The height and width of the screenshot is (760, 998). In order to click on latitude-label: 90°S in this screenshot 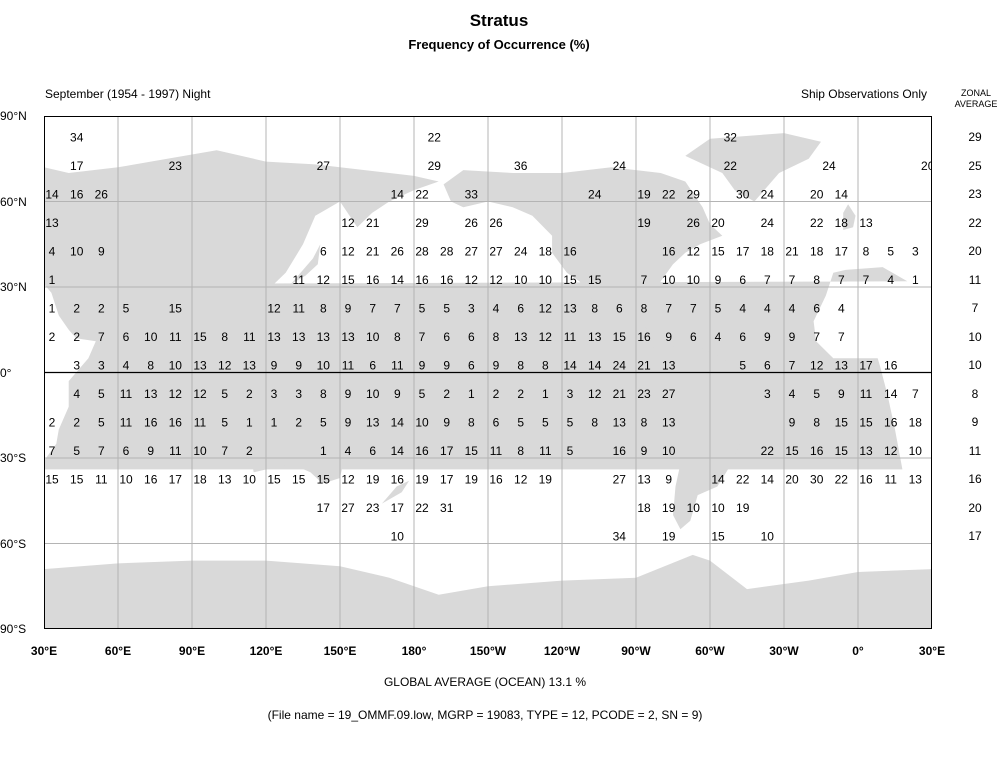, I will do `click(13, 629)`.